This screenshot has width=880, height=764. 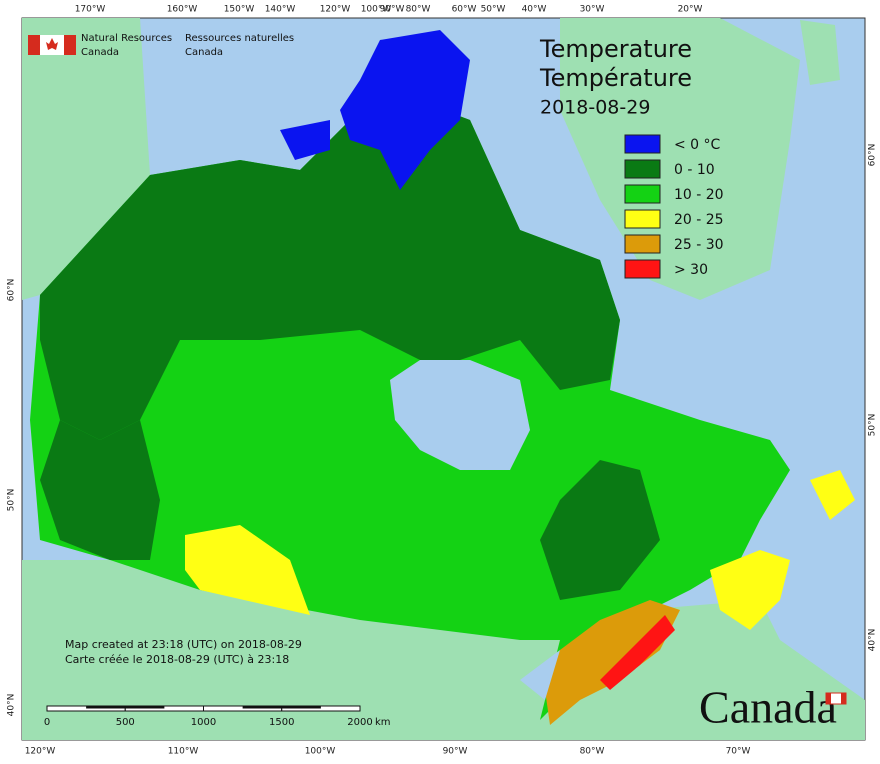 What do you see at coordinates (820, 52) in the screenshot?
I see `iceland` at bounding box center [820, 52].